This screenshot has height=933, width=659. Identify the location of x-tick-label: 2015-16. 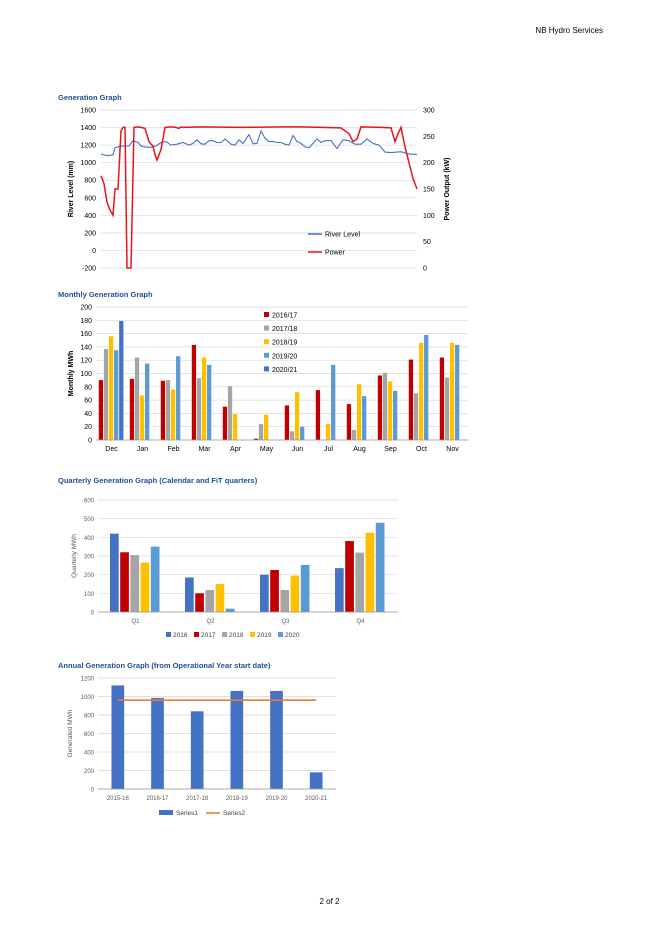
(118, 799).